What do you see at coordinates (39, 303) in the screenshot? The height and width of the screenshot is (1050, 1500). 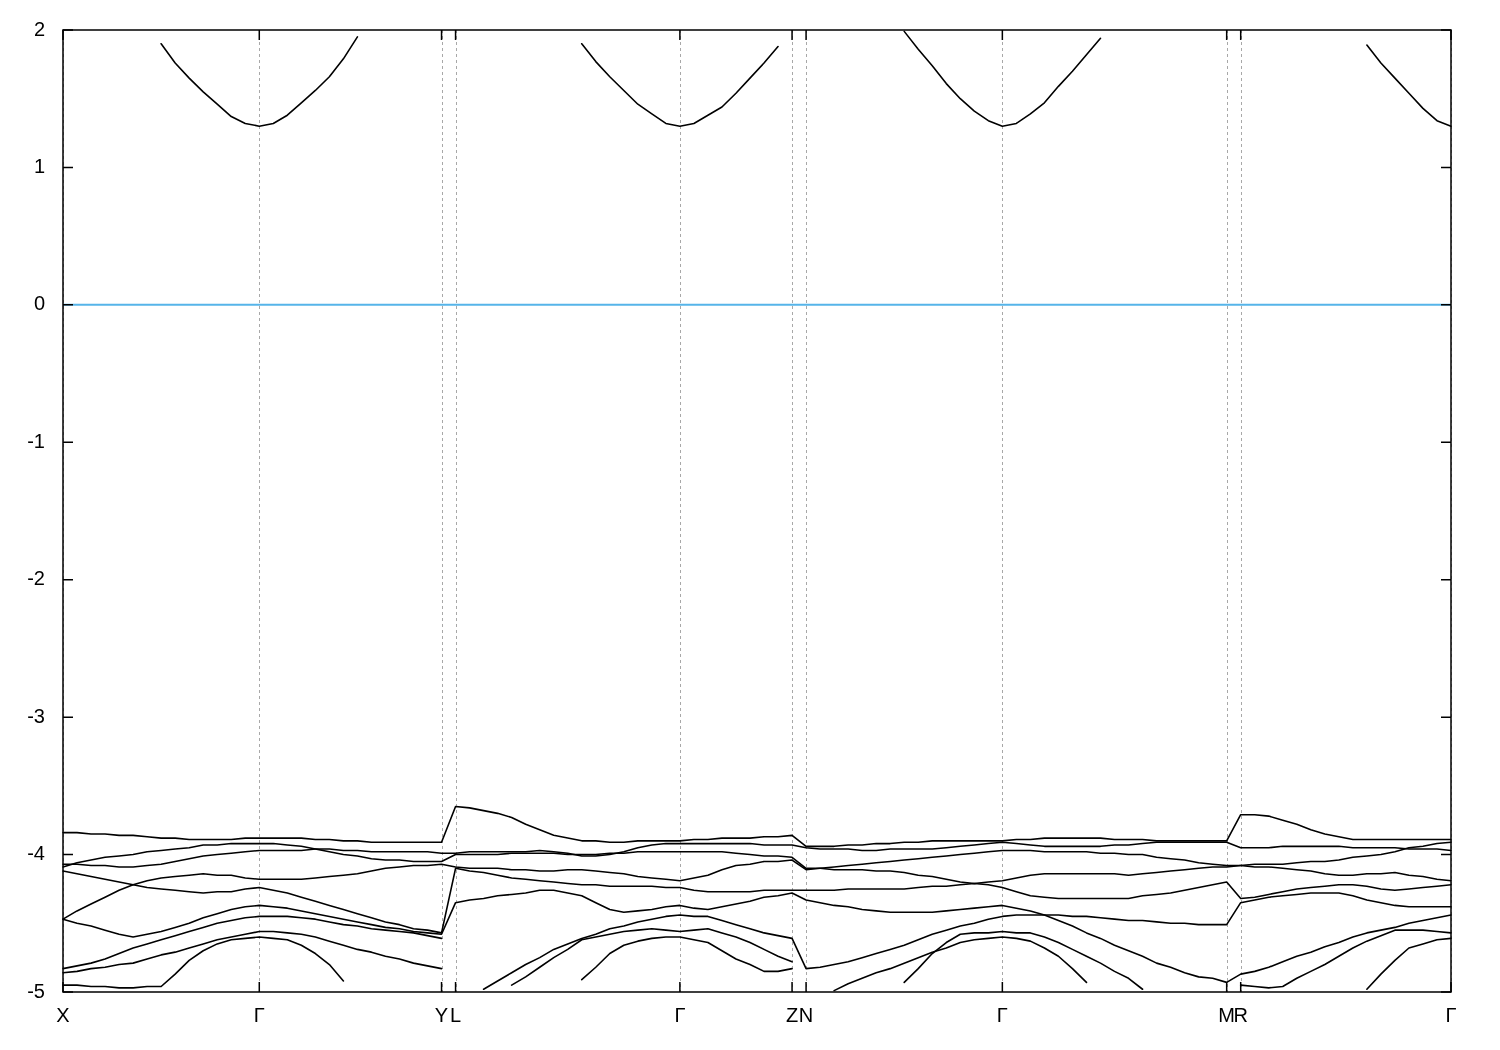 I see `y-tick-label: 0` at bounding box center [39, 303].